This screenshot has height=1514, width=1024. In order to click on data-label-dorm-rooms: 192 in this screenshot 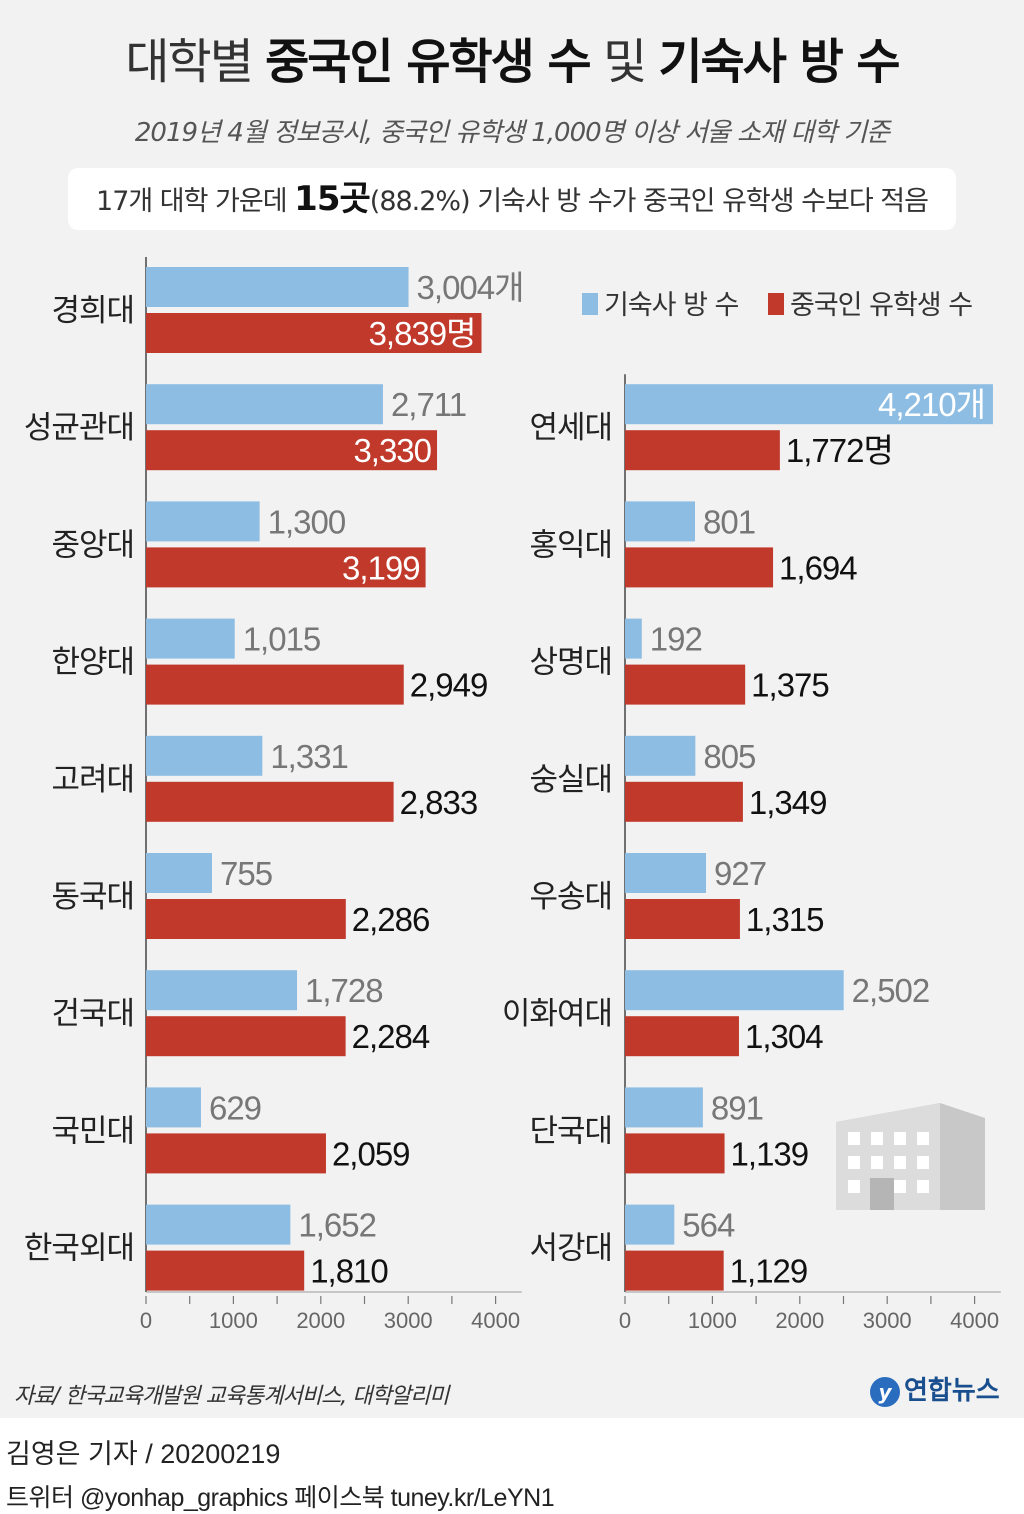, I will do `click(676, 639)`.